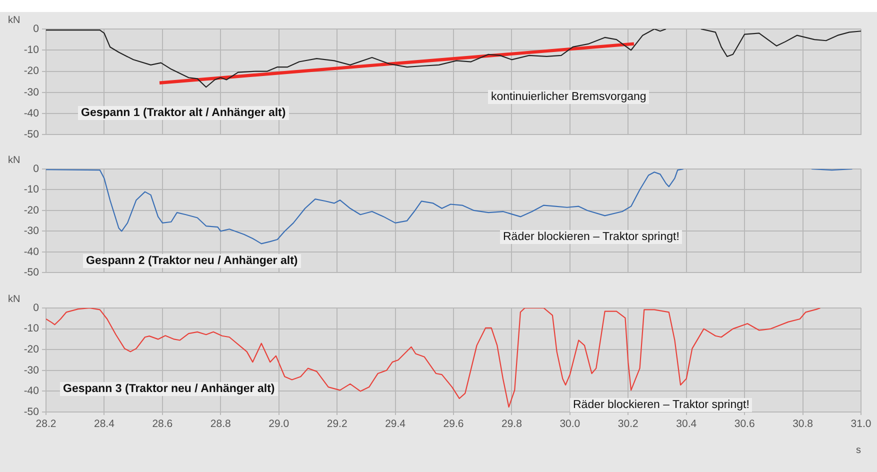 This screenshot has height=472, width=877. Describe the element at coordinates (686, 424) in the screenshot. I see `x-tick-label: 30.4` at that location.